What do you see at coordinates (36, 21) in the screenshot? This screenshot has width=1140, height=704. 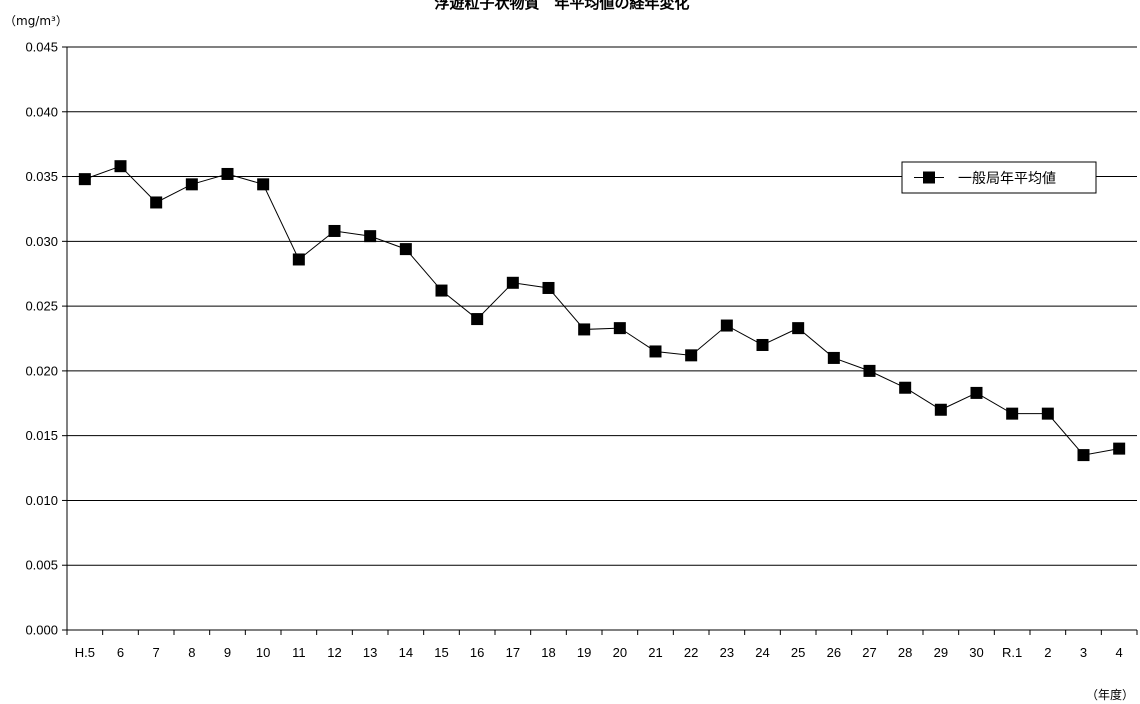 I see `y-axis-unit-label: （mg/m³）` at bounding box center [36, 21].